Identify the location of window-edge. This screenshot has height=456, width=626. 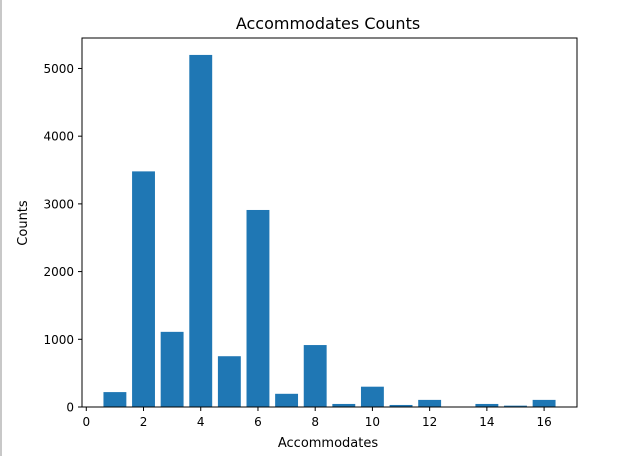
(1, 228).